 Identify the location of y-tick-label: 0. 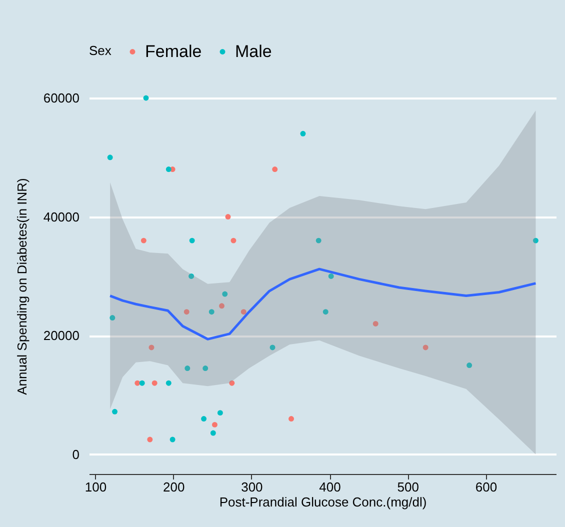
(76, 454).